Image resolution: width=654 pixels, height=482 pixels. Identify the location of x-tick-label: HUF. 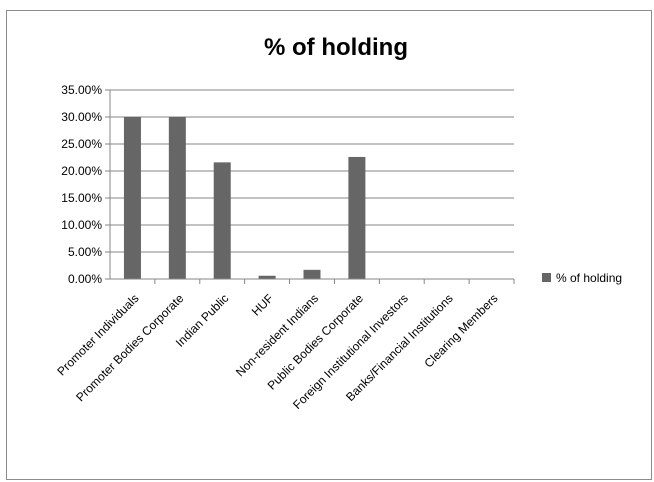
(262, 304).